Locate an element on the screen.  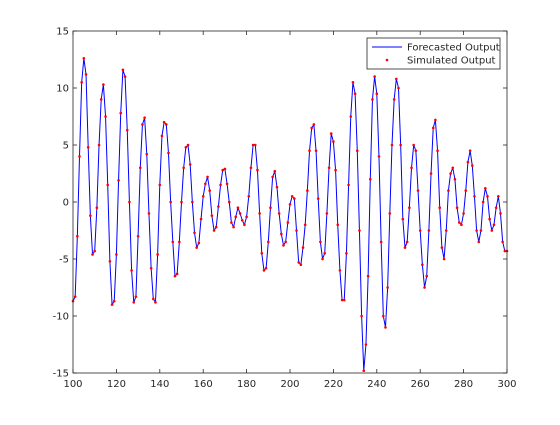
legend-label-forecasted: Forecasted Output is located at coordinates (453, 48).